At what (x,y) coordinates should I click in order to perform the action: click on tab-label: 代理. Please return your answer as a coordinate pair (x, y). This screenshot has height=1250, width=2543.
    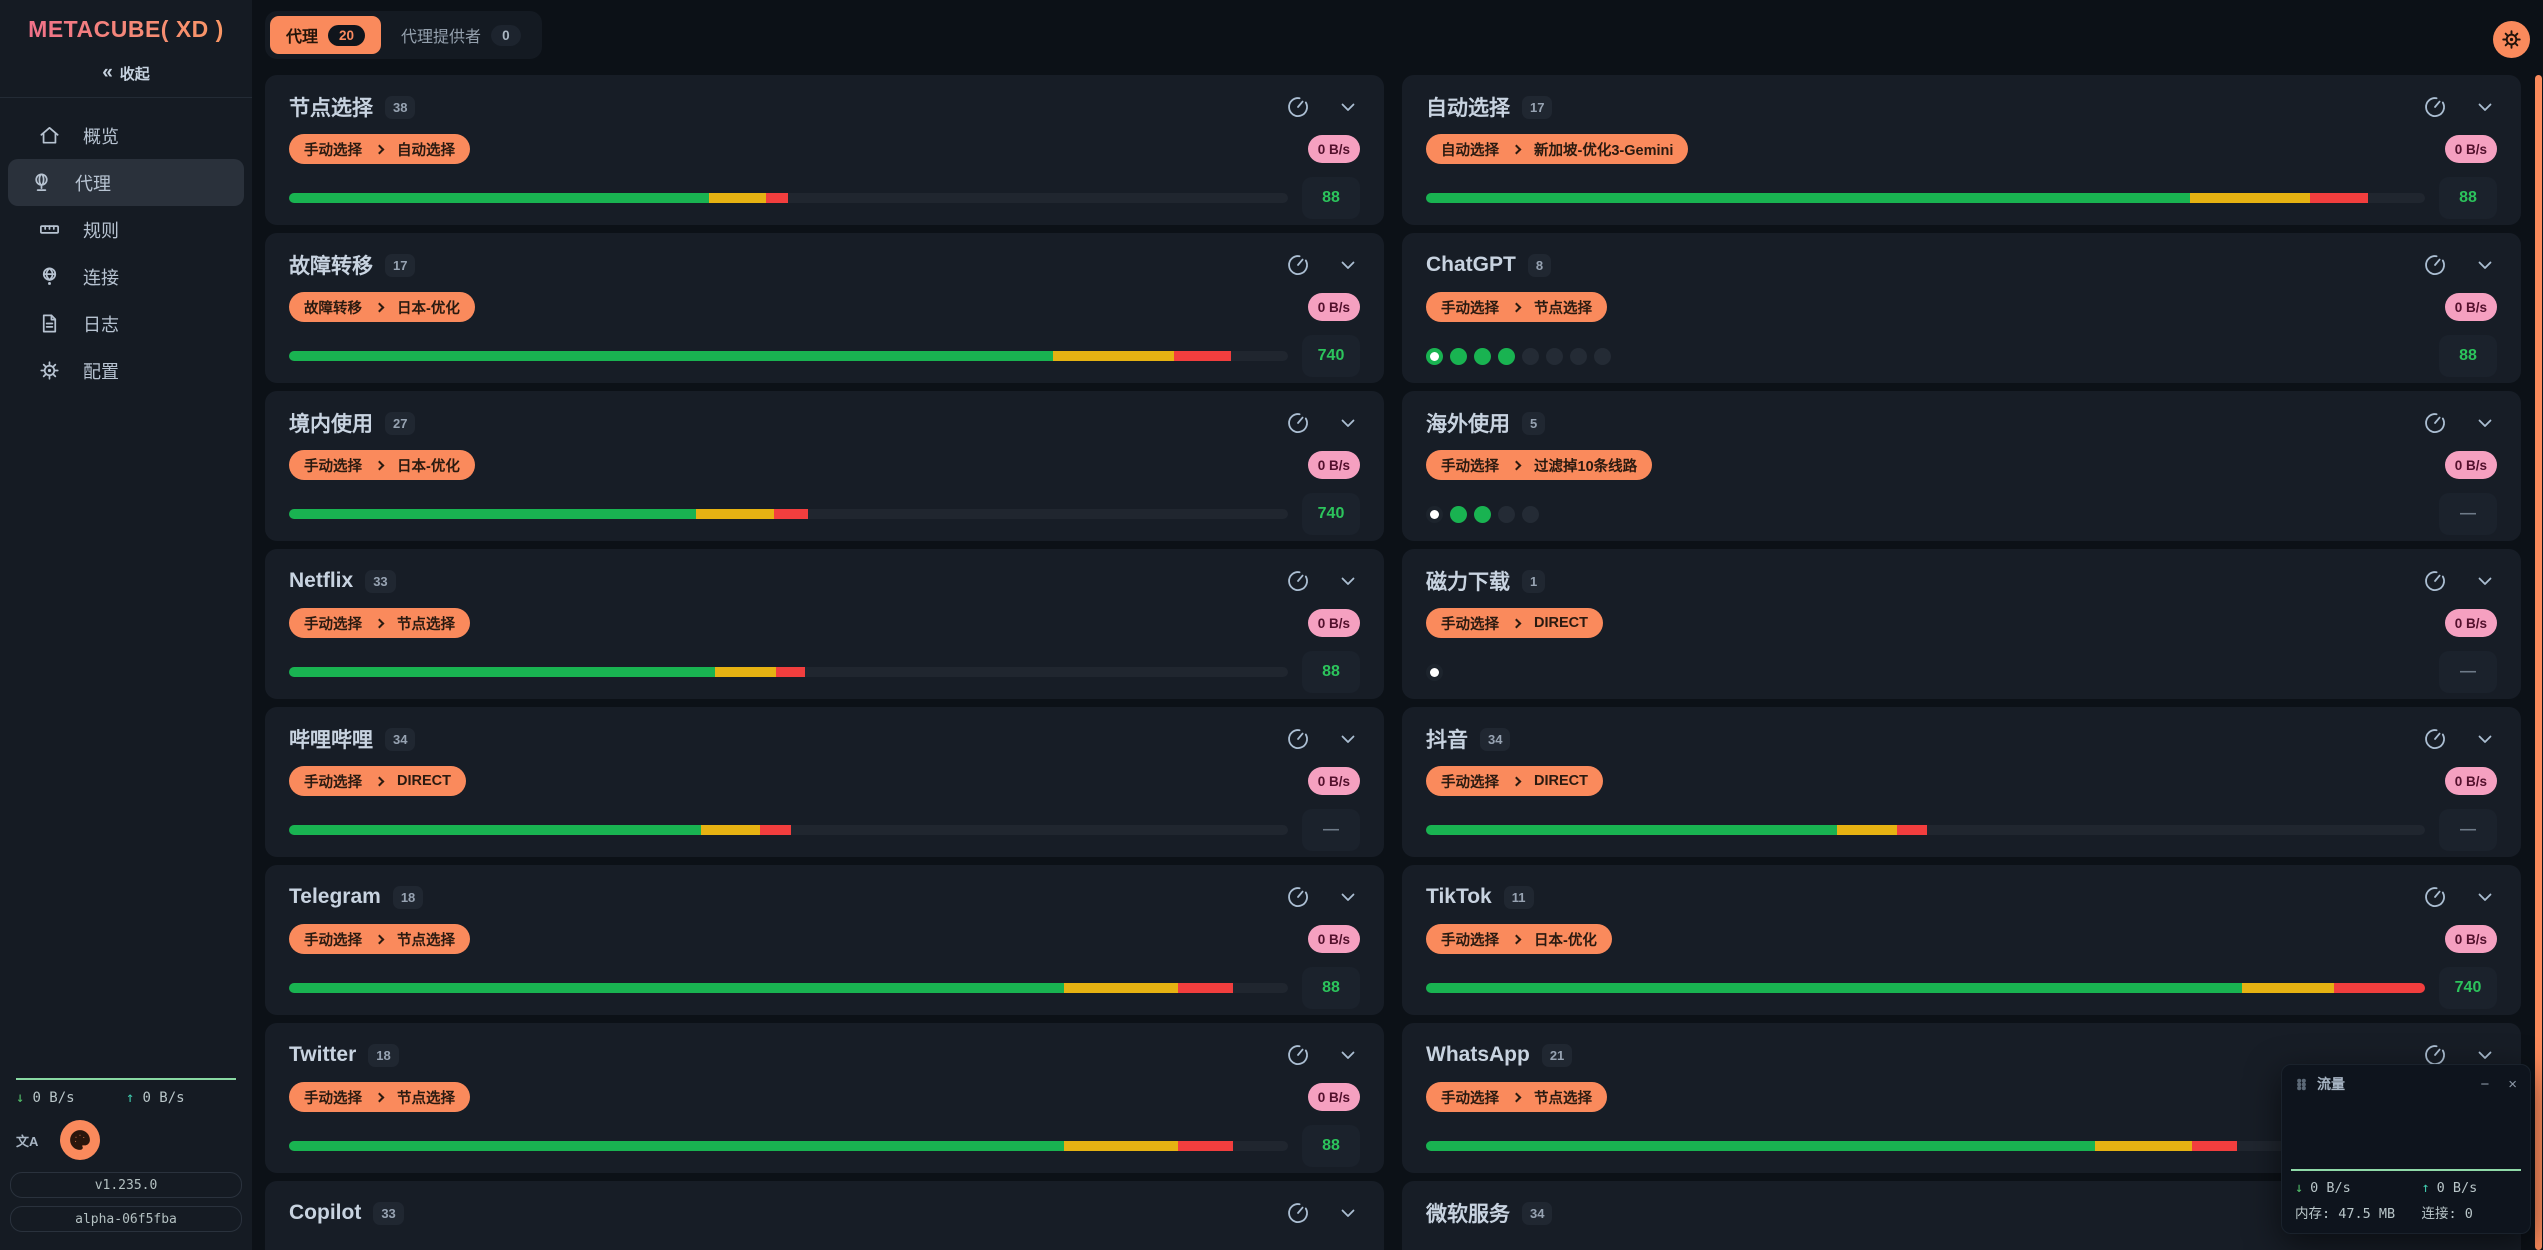
    Looking at the image, I should click on (302, 37).